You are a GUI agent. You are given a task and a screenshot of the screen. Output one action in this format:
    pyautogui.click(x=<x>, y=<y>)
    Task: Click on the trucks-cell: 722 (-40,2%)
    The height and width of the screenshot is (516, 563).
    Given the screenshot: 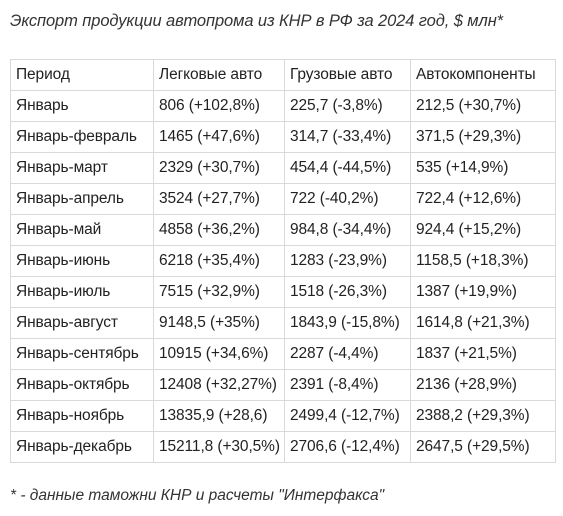 What is the action you would take?
    pyautogui.click(x=347, y=199)
    